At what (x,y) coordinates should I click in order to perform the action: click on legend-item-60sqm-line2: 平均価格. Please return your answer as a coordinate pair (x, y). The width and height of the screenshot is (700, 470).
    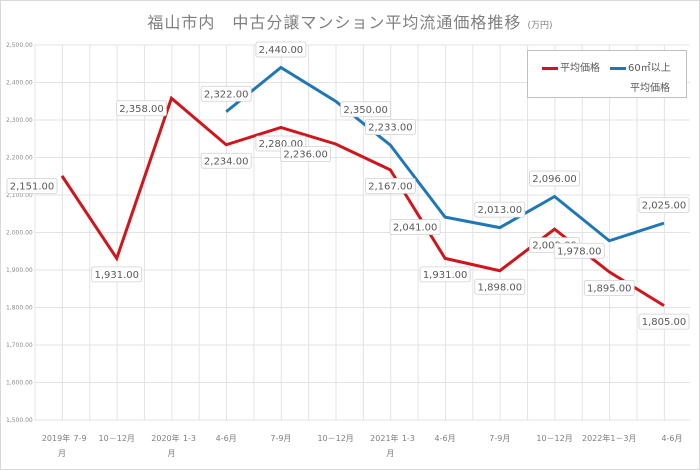
    Looking at the image, I should click on (650, 86).